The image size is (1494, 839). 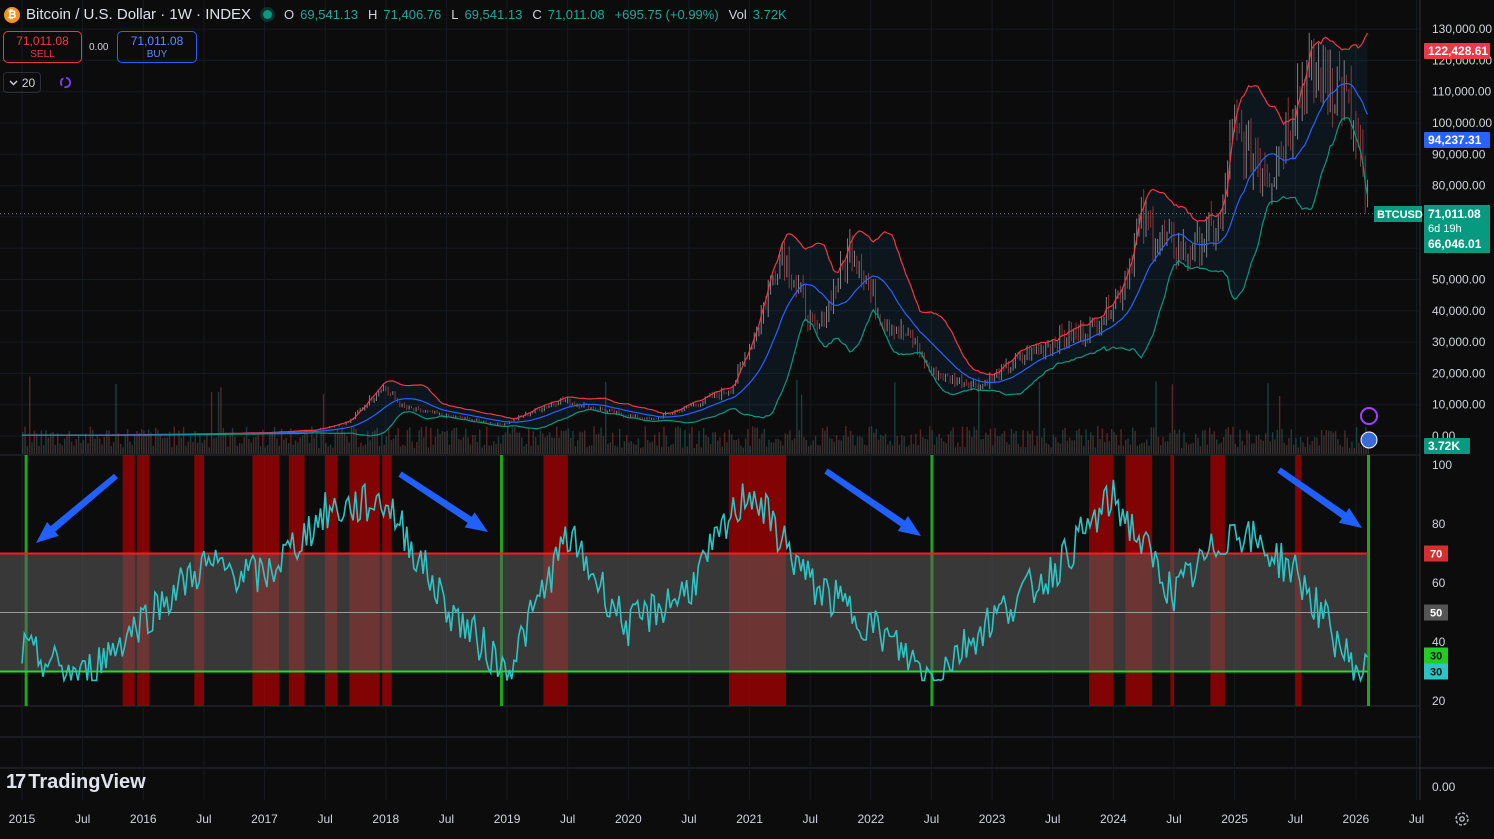 I want to click on us-flag-icon, so click(x=1369, y=440).